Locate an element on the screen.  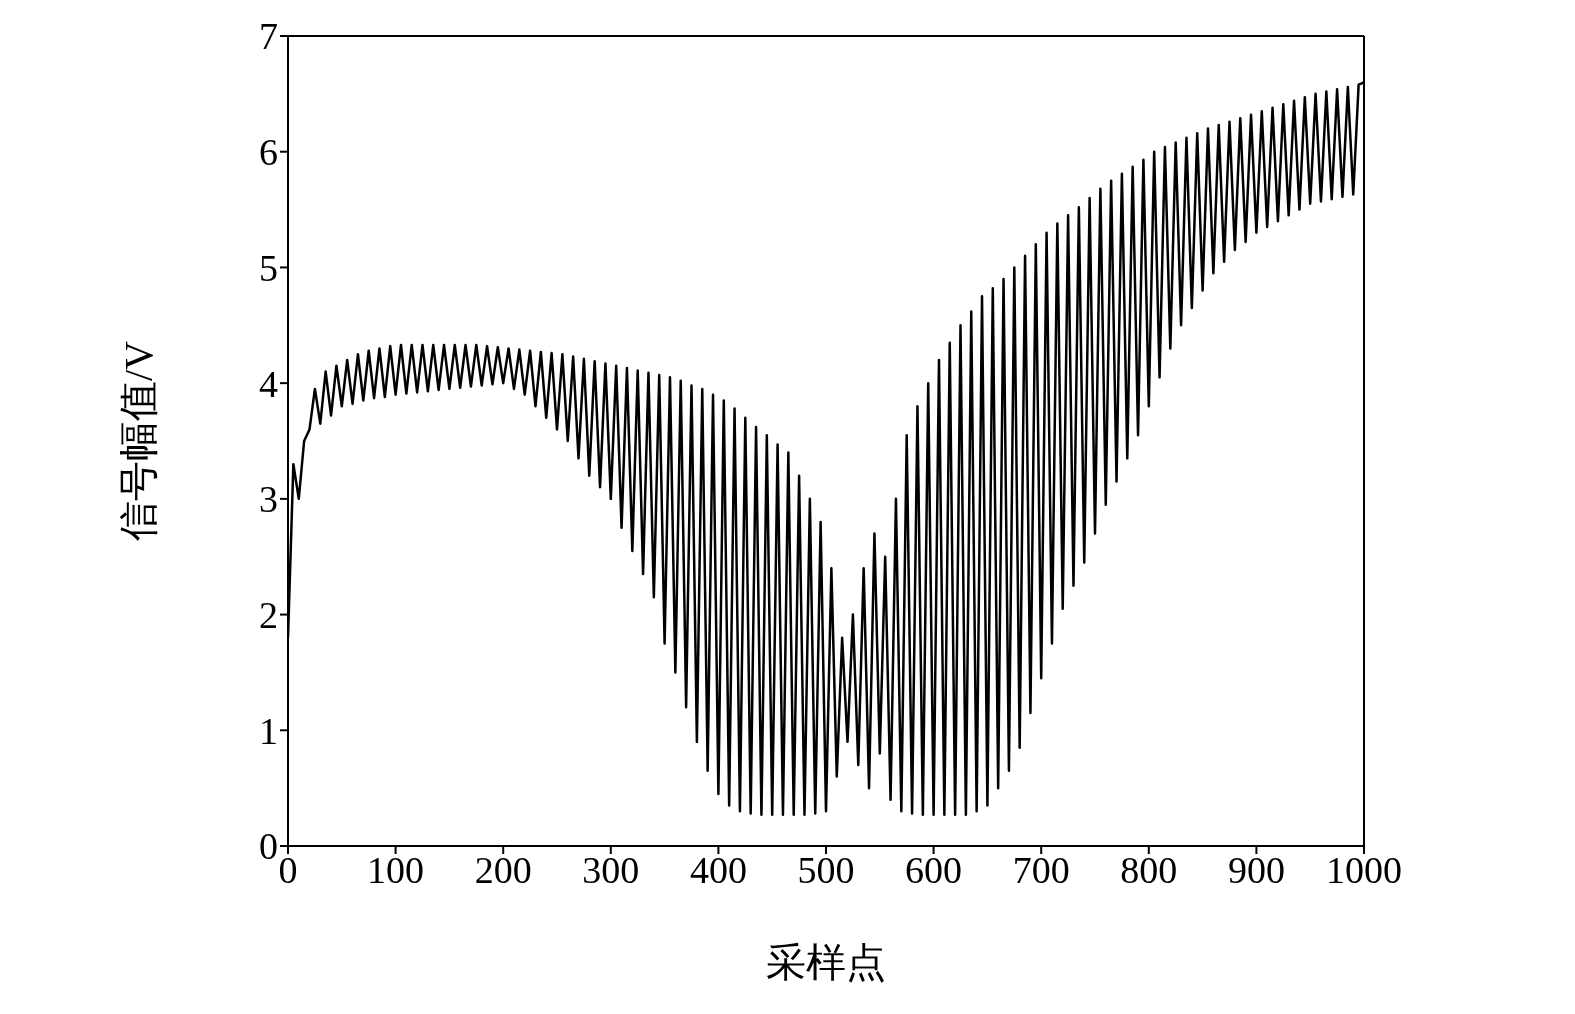
y-tick-label: 3 is located at coordinates (268, 499).